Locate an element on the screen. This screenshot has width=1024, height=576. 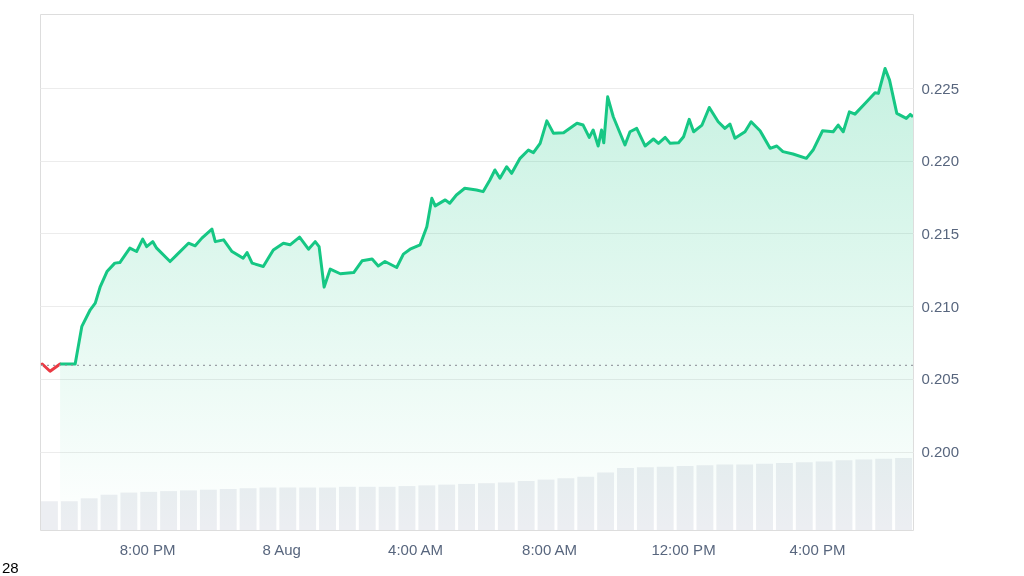
y-tick-label: 0.215 is located at coordinates (940, 233).